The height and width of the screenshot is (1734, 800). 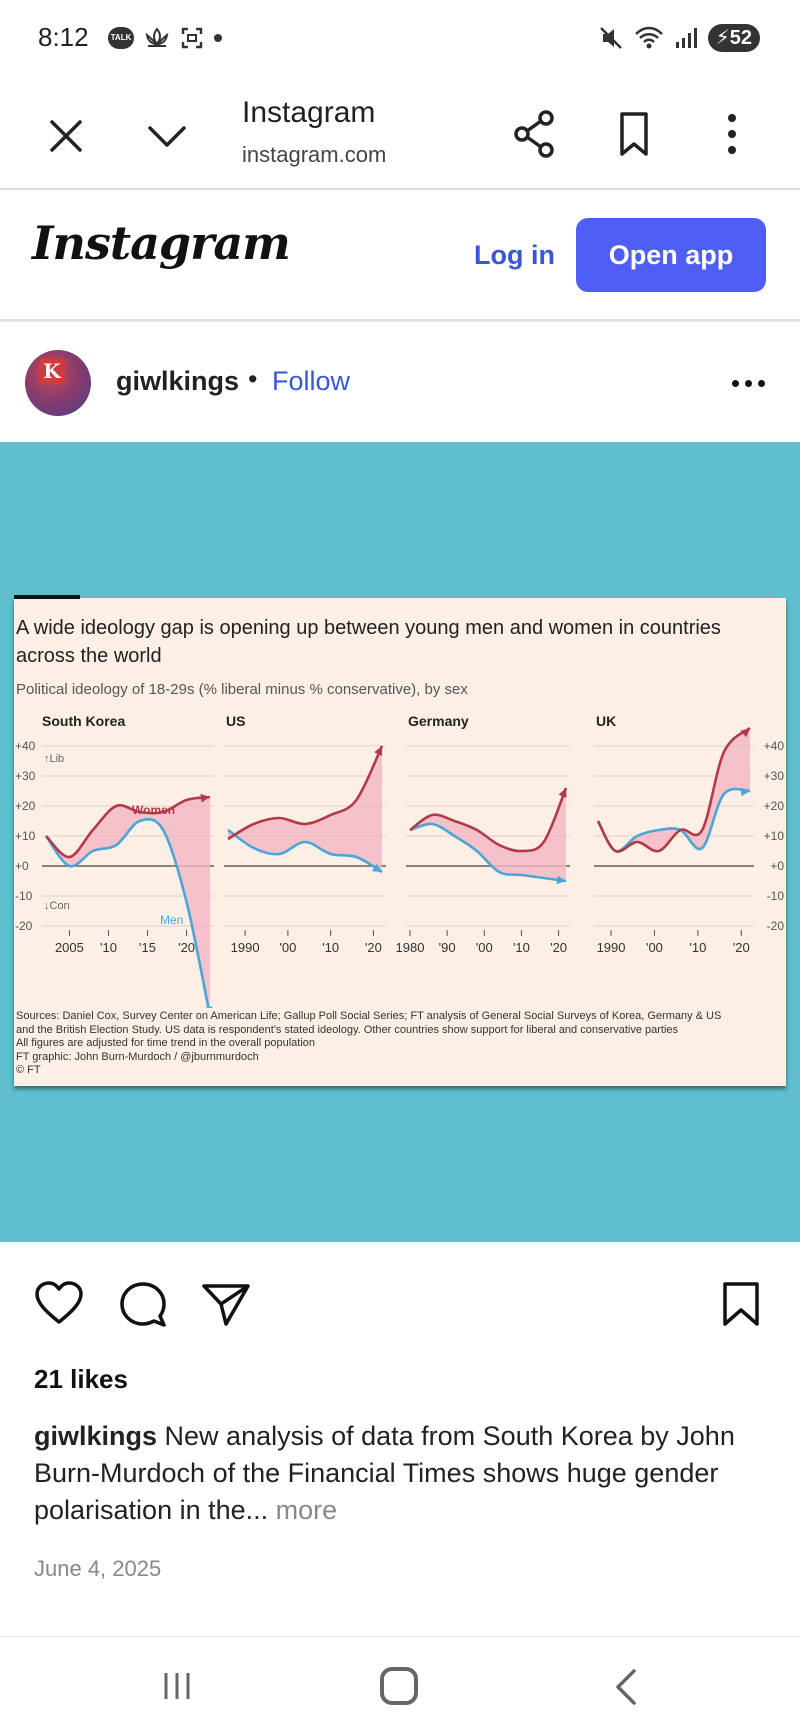 I want to click on instagram-logo: Instagram, so click(x=161, y=243).